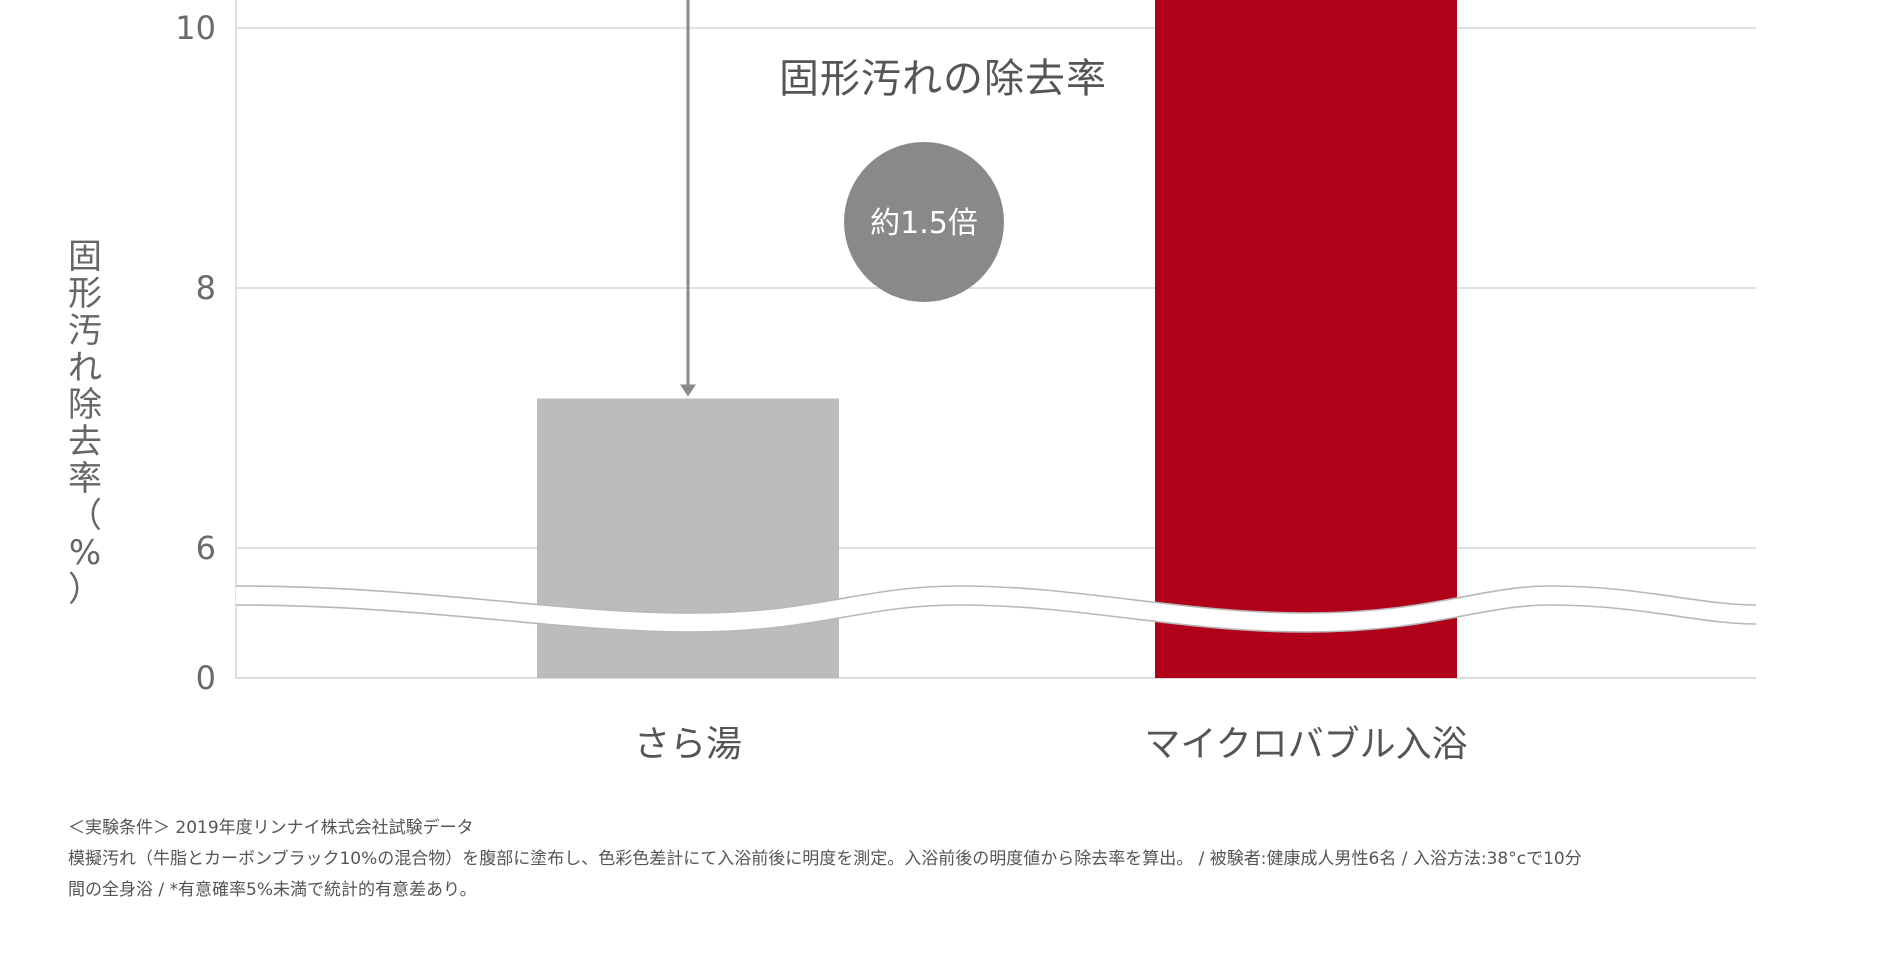 The width and height of the screenshot is (1886, 964). I want to click on y-axis-label-char: 固, so click(85, 257).